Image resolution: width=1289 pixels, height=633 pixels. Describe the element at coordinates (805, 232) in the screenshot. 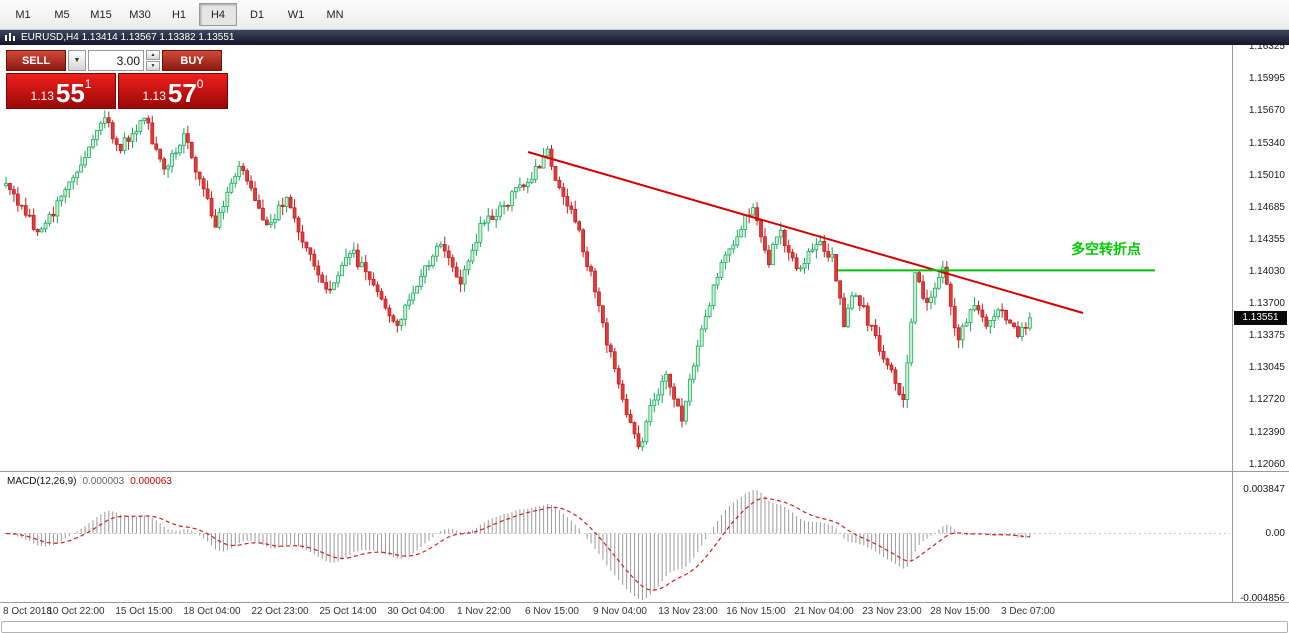

I see `trendline` at that location.